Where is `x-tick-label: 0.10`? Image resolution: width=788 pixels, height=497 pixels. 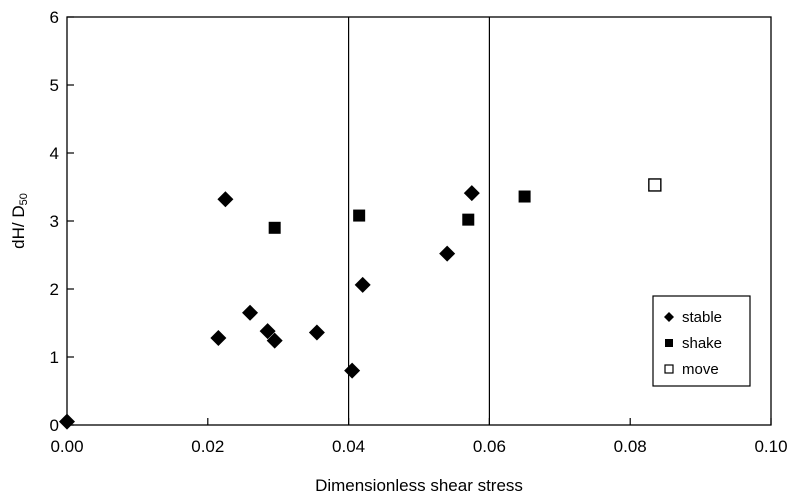 x-tick-label: 0.10 is located at coordinates (770, 446).